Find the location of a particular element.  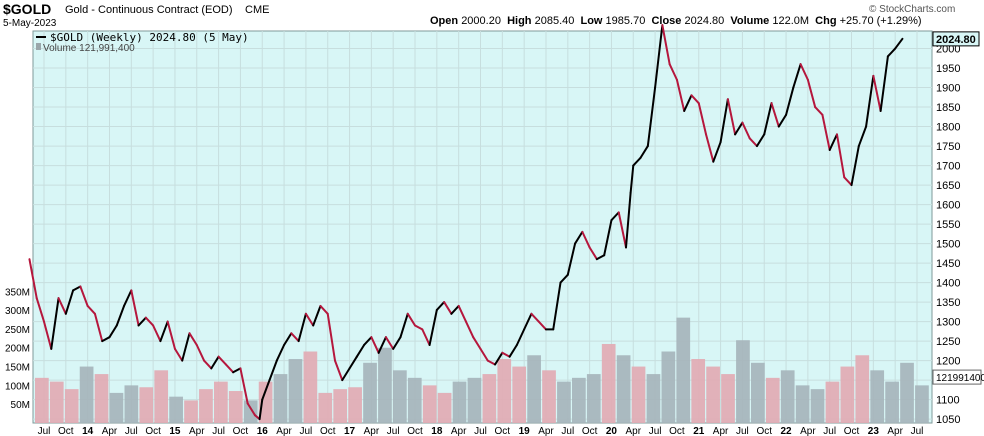

price-tick-label: 1700 is located at coordinates (948, 167).